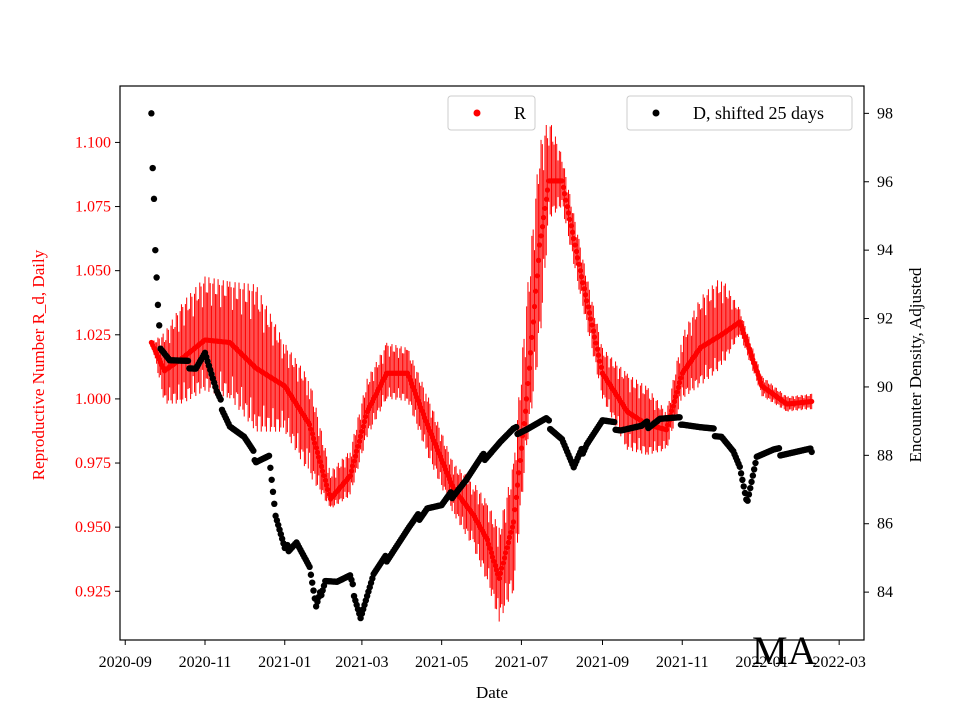 The image size is (960, 720). Describe the element at coordinates (93, 591) in the screenshot. I see `y-left-tick-label: 0.925` at that location.